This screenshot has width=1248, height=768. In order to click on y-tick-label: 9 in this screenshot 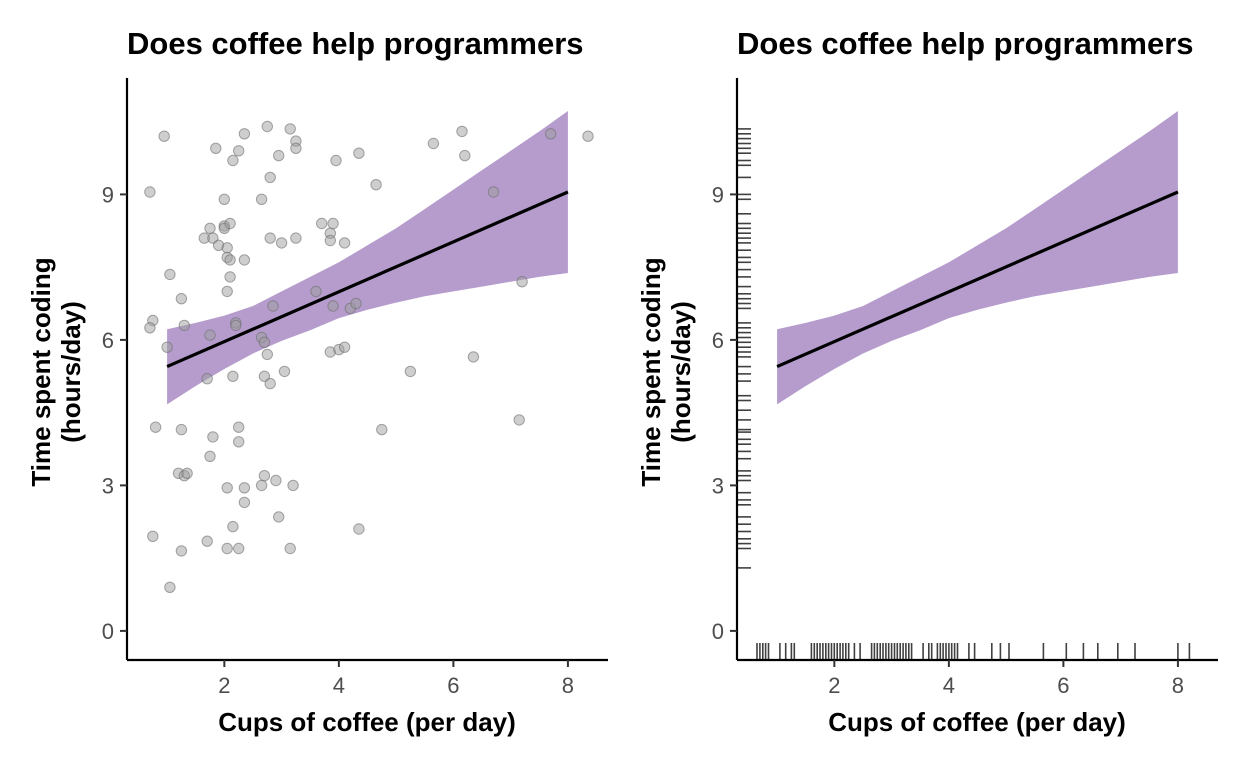, I will do `click(718, 194)`.